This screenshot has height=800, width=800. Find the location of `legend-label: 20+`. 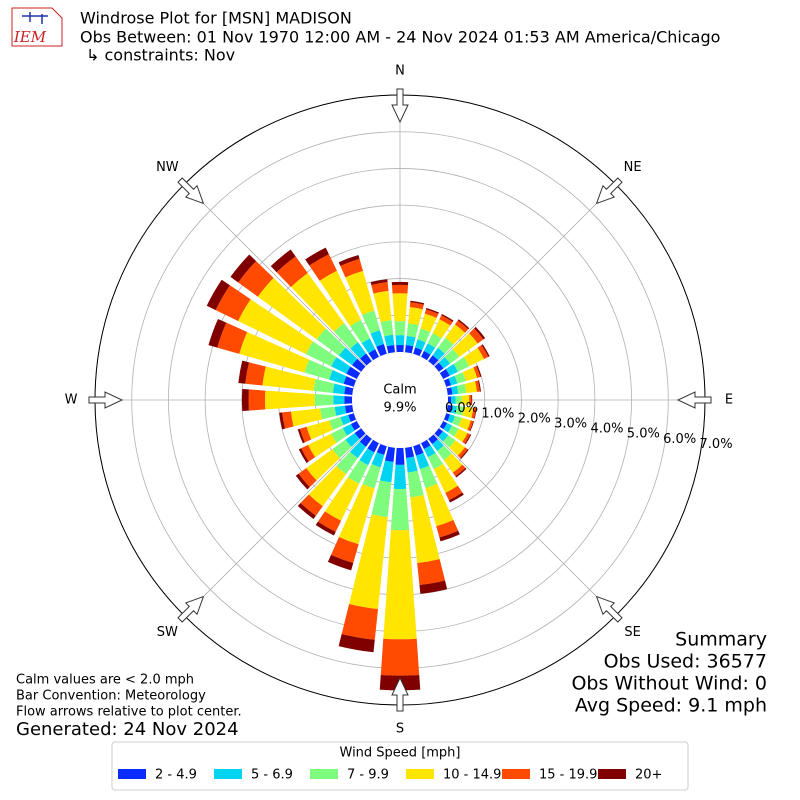

legend-label: 20+ is located at coordinates (648, 775).